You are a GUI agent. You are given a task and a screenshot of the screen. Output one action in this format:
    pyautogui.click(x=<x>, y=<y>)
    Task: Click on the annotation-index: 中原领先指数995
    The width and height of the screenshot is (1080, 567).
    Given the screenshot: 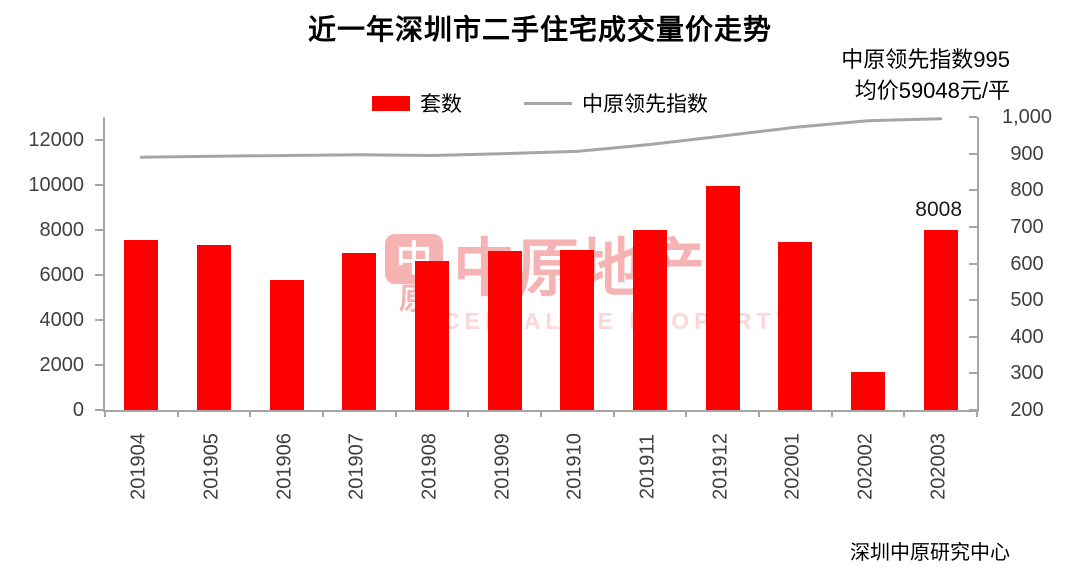 What is the action you would take?
    pyautogui.click(x=925, y=59)
    